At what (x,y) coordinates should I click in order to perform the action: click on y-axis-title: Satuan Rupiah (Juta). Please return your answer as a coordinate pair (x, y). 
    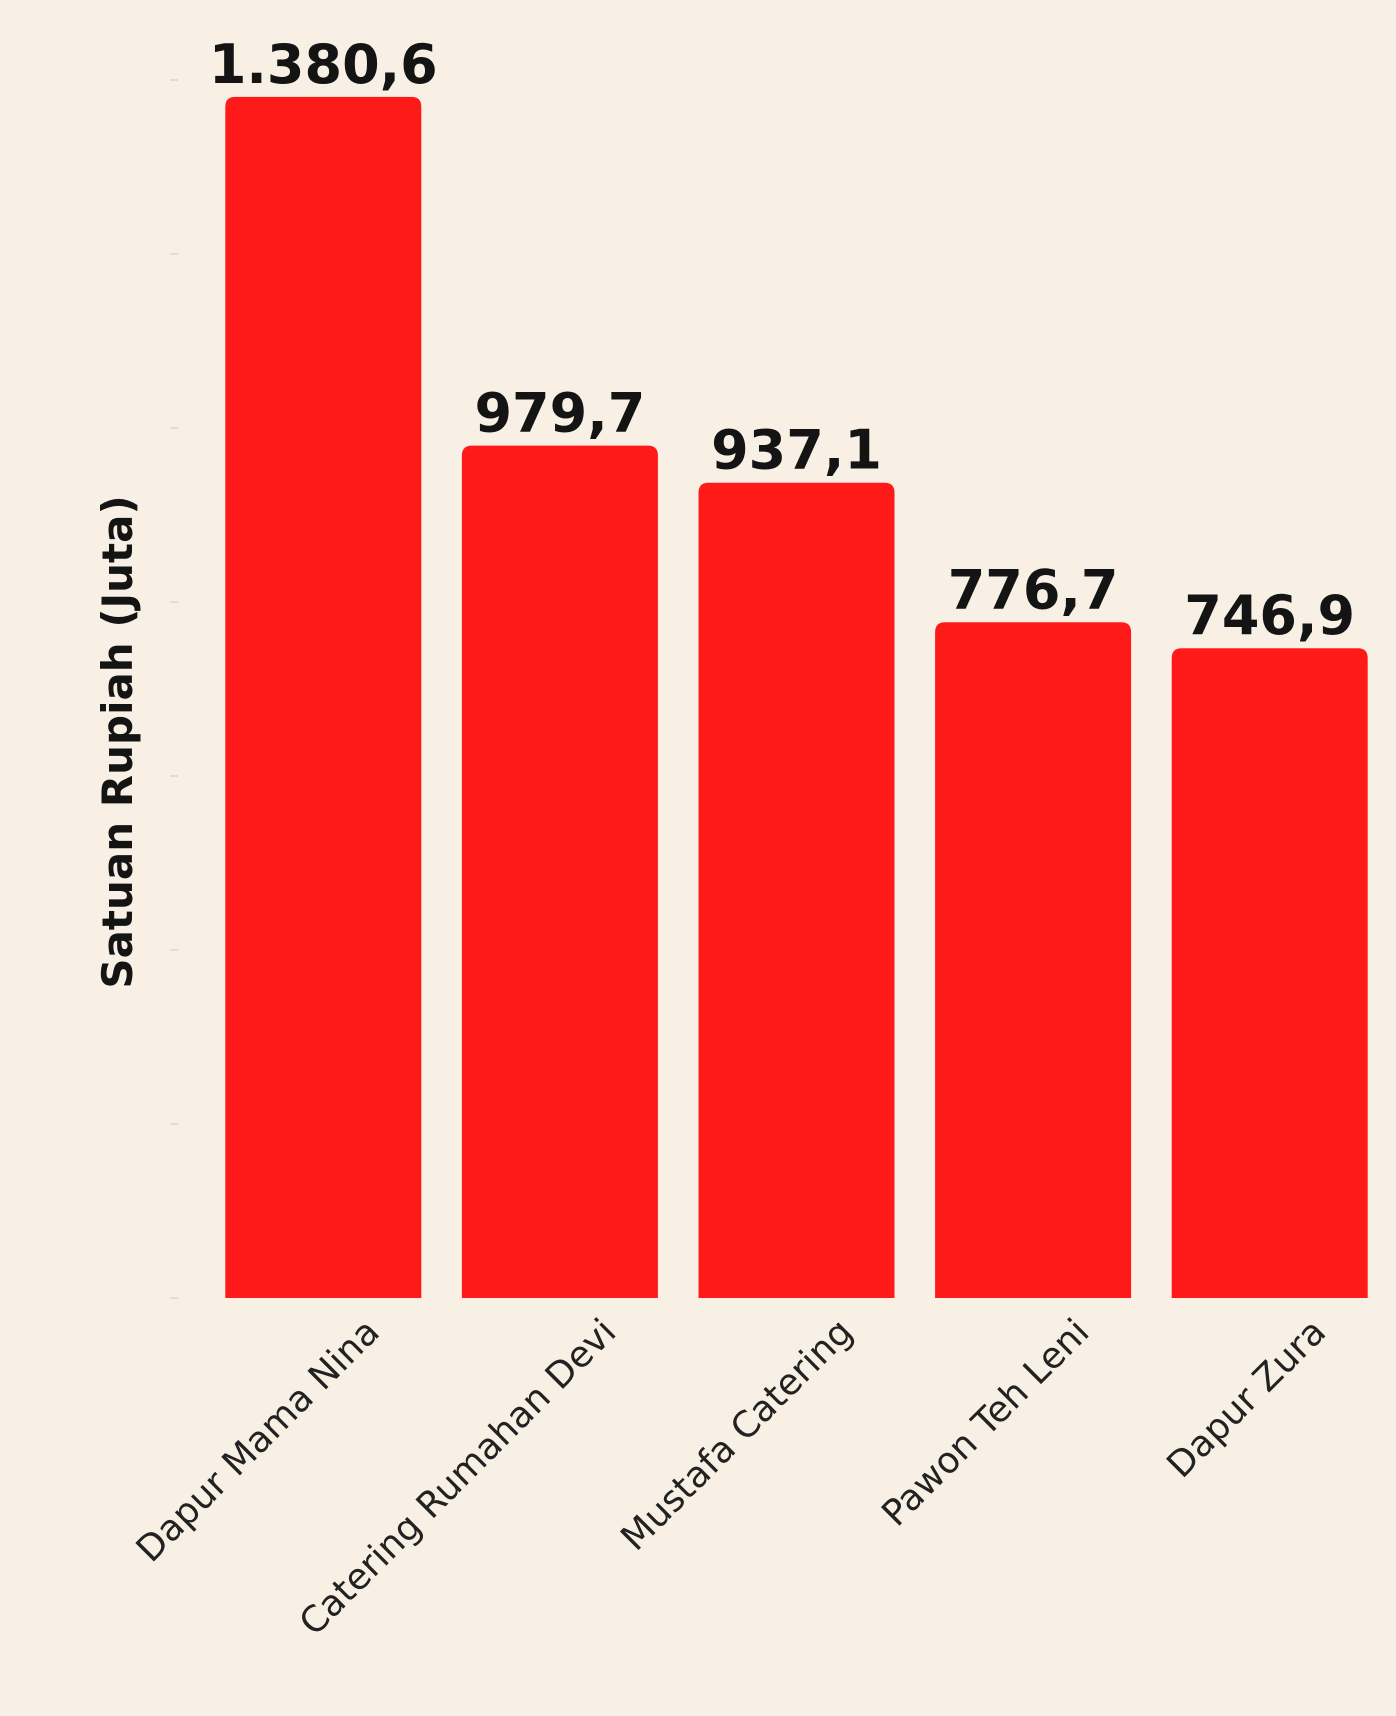
    Looking at the image, I should click on (117, 741).